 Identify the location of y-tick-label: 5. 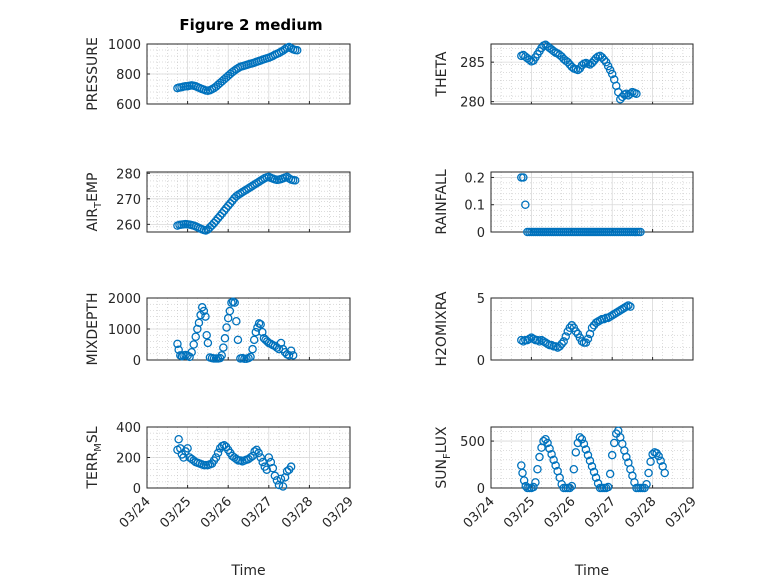
(481, 299).